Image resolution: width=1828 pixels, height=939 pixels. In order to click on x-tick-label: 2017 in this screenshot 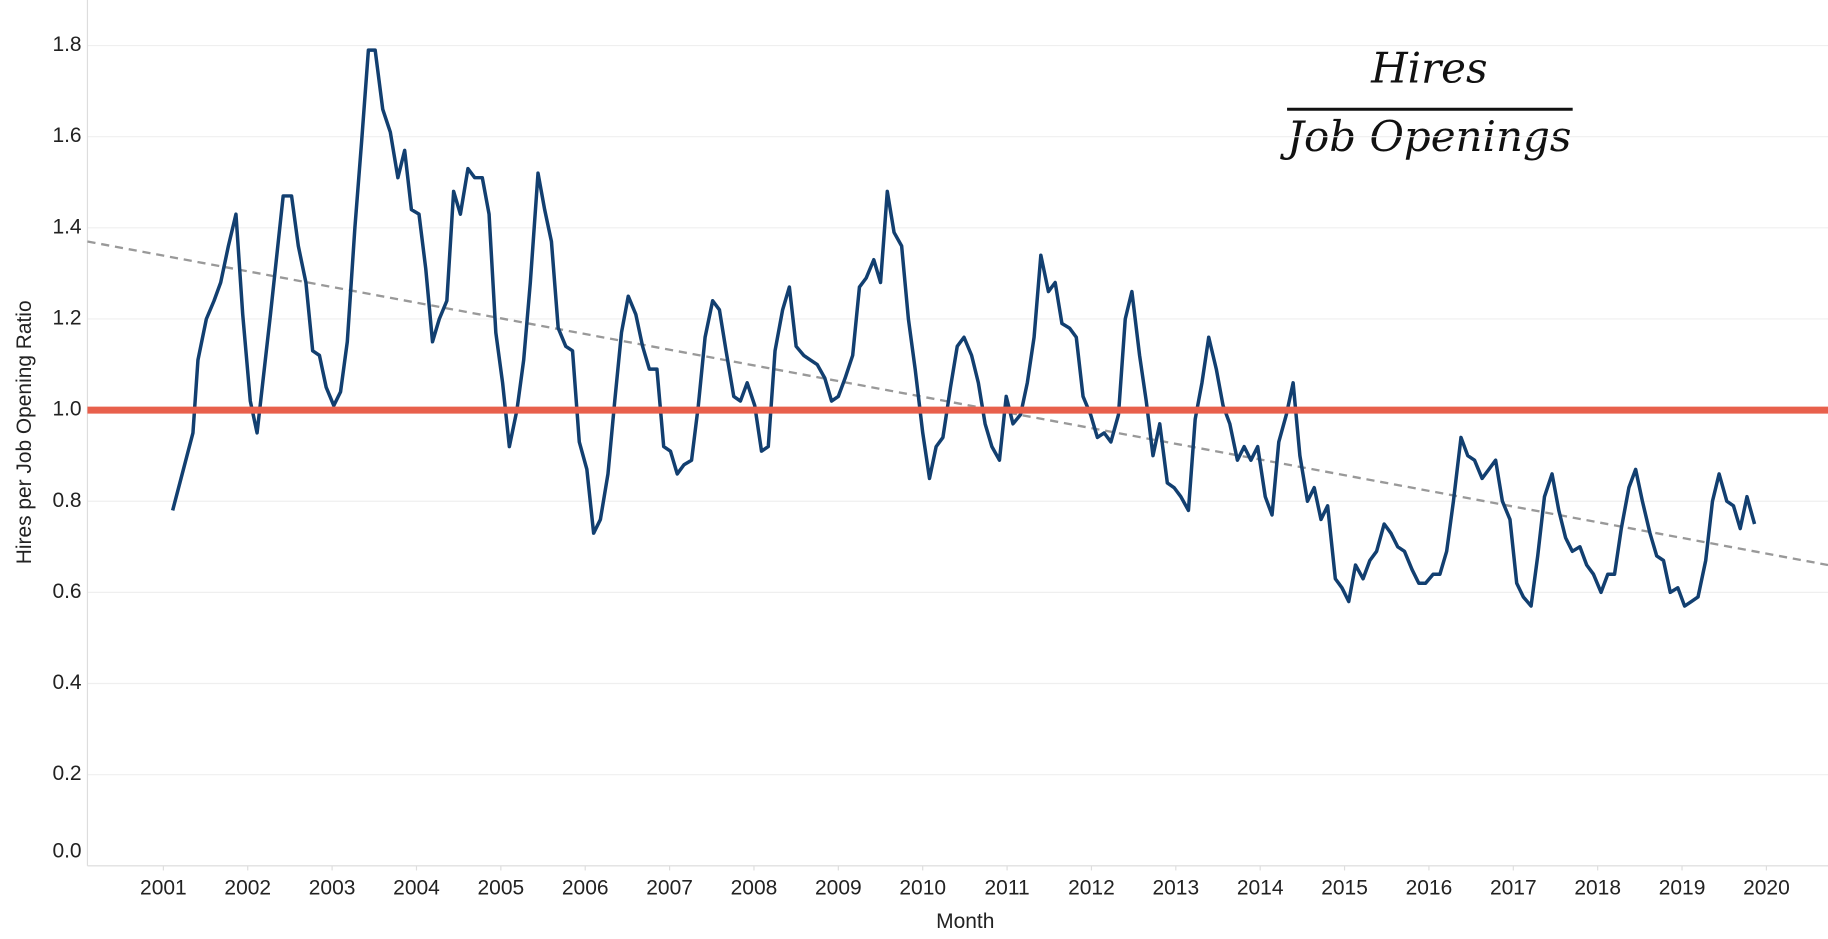, I will do `click(1513, 888)`.